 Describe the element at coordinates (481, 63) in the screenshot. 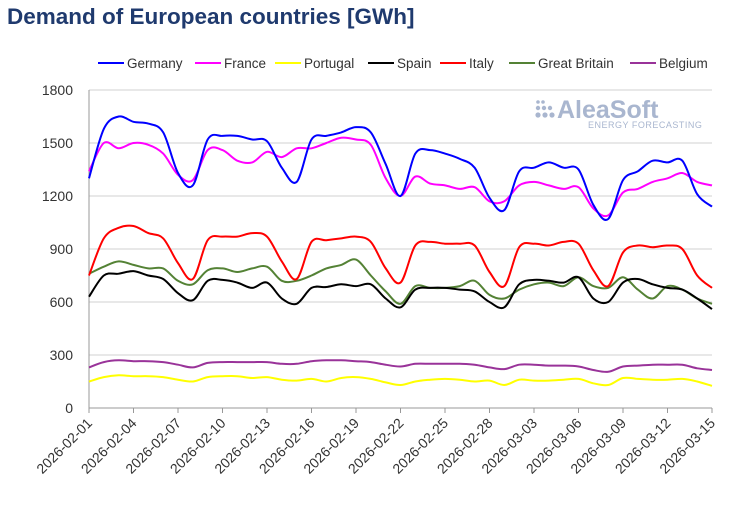

I see `legend-label-italy: Italy` at that location.